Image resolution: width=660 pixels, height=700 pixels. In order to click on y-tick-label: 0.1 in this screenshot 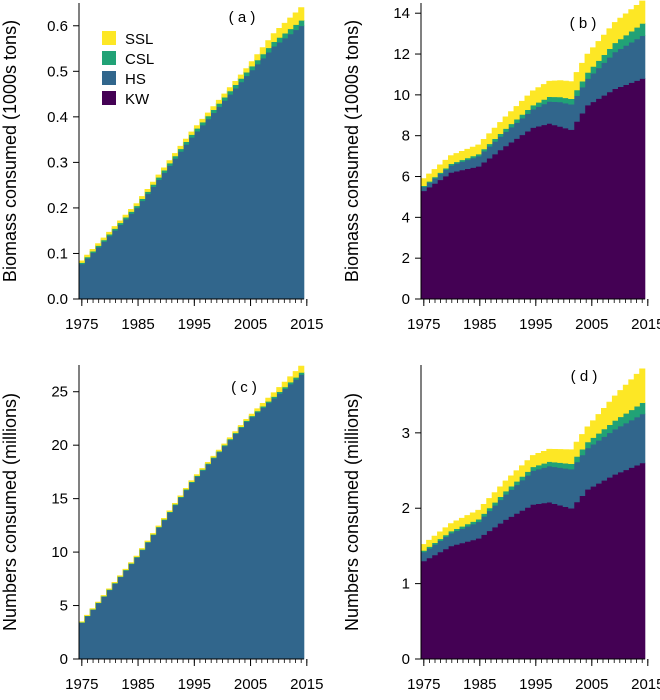, I will do `click(57, 253)`.